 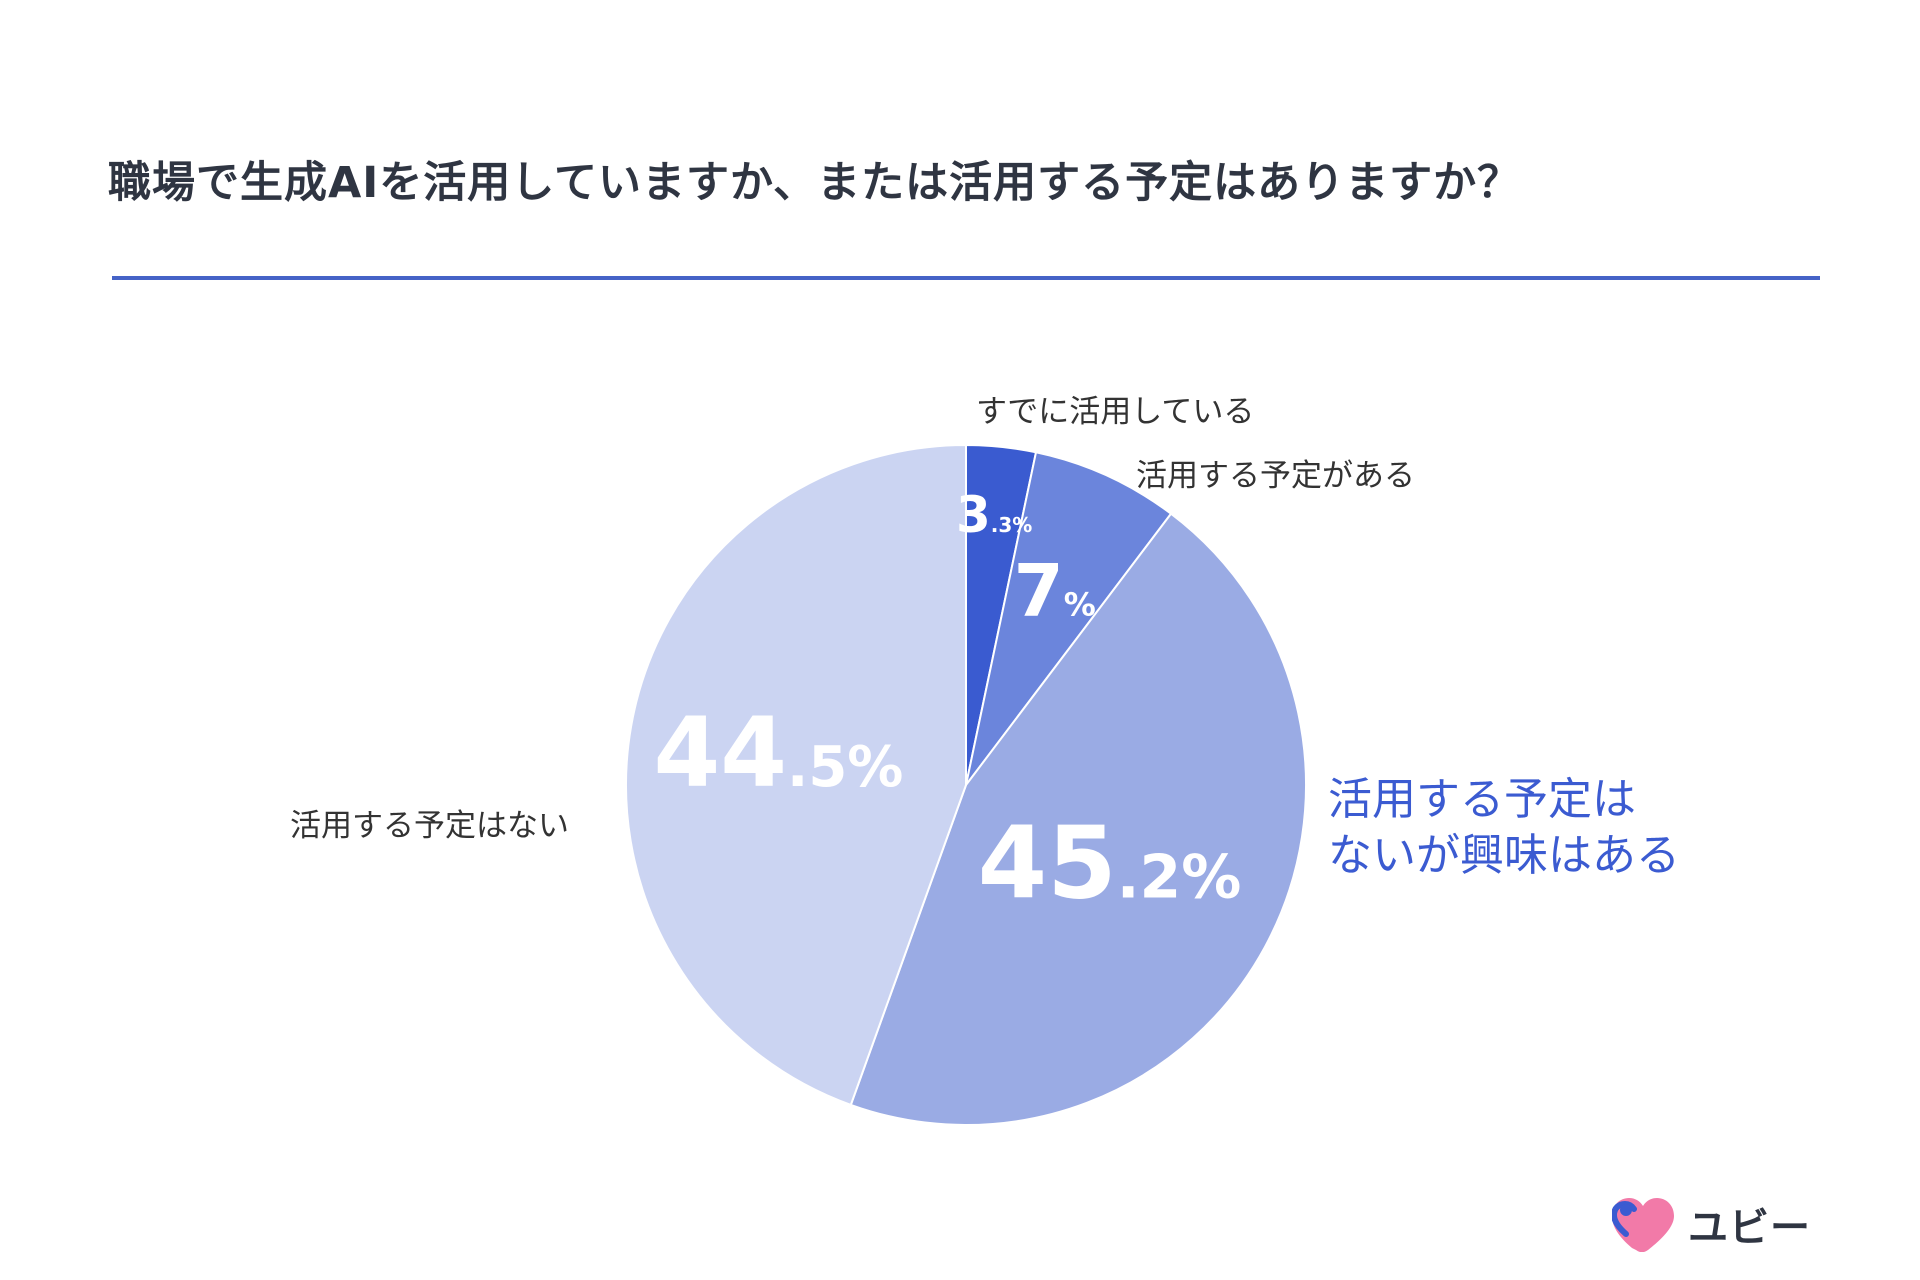 I want to click on slice-interested, so click(x=1078, y=819).